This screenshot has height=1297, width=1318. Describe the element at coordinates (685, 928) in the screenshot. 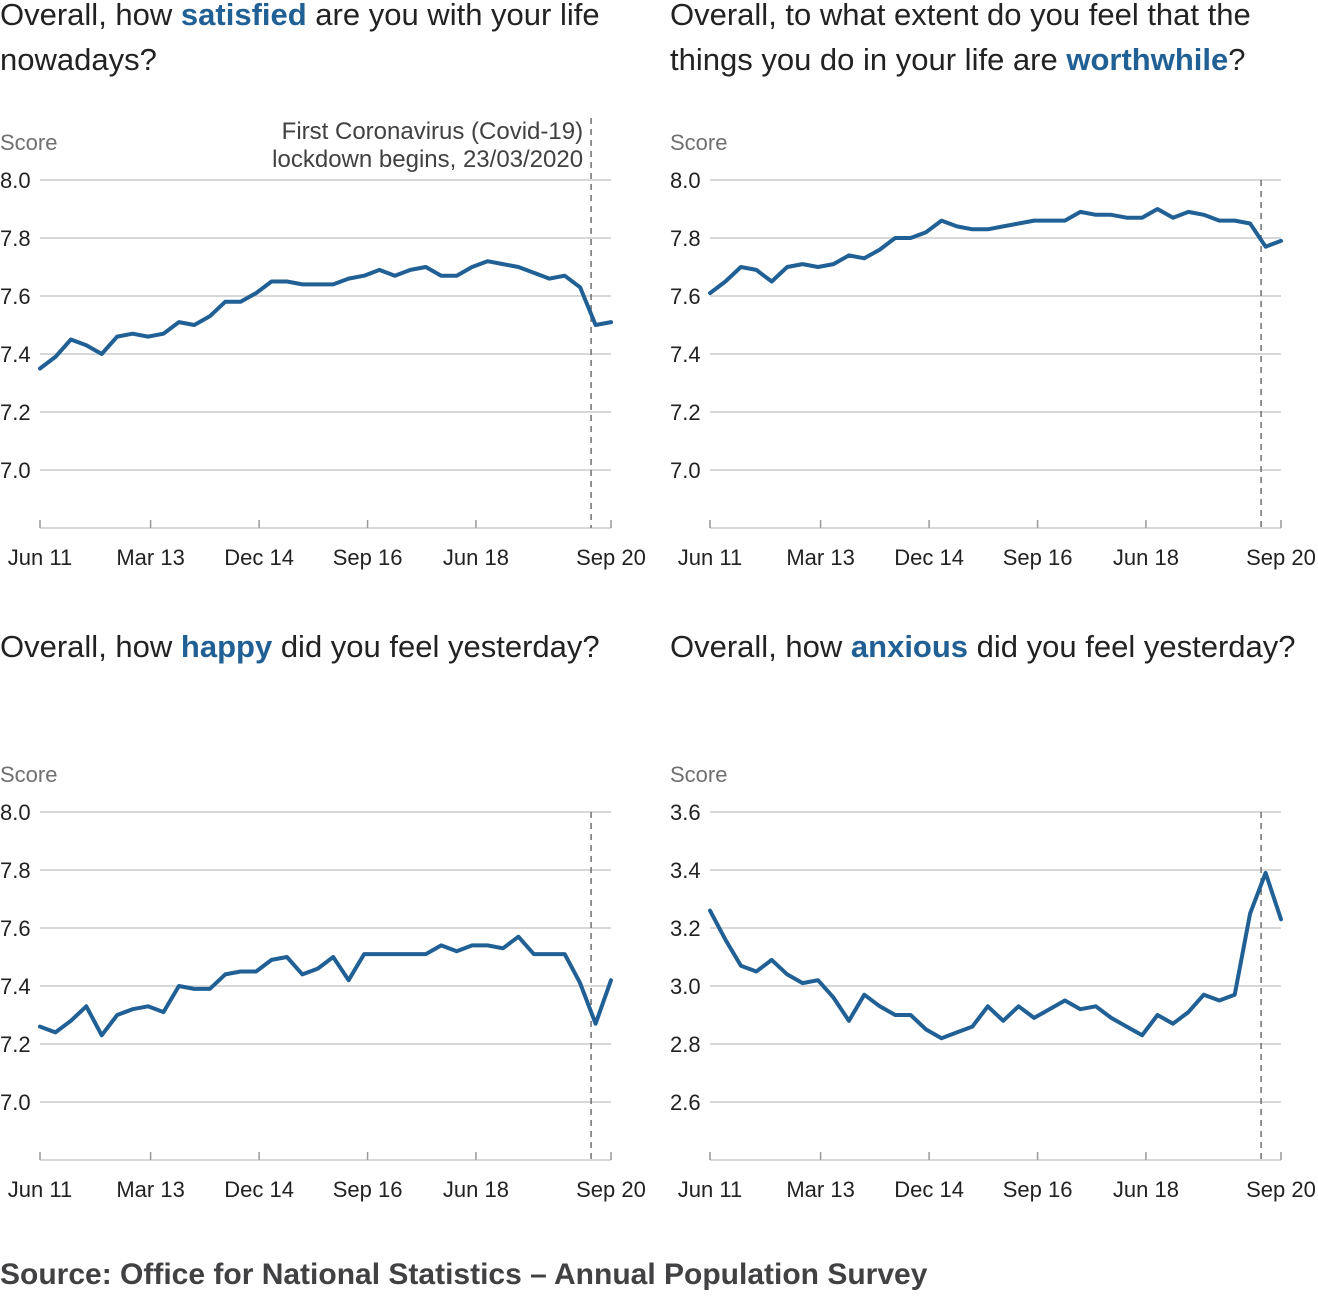

I see `y-tick-label: 3.2` at that location.